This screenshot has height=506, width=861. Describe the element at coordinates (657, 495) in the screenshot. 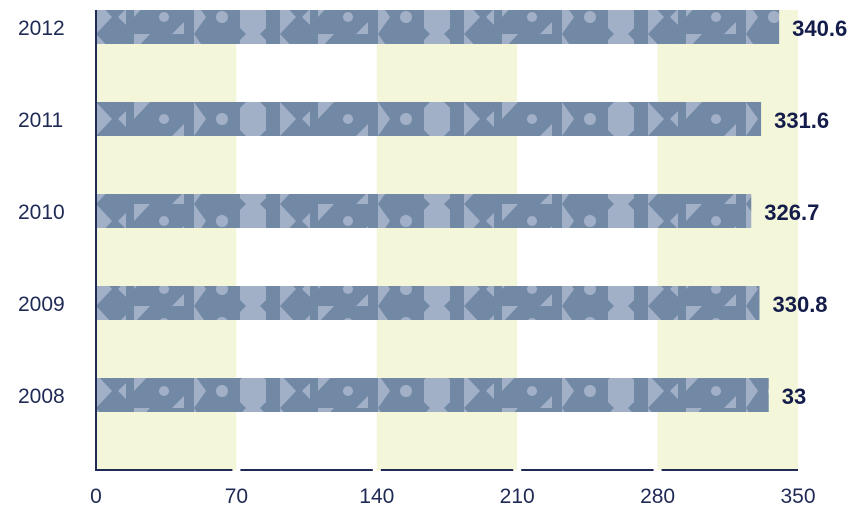

I see `x-tick-label-280: 280` at that location.